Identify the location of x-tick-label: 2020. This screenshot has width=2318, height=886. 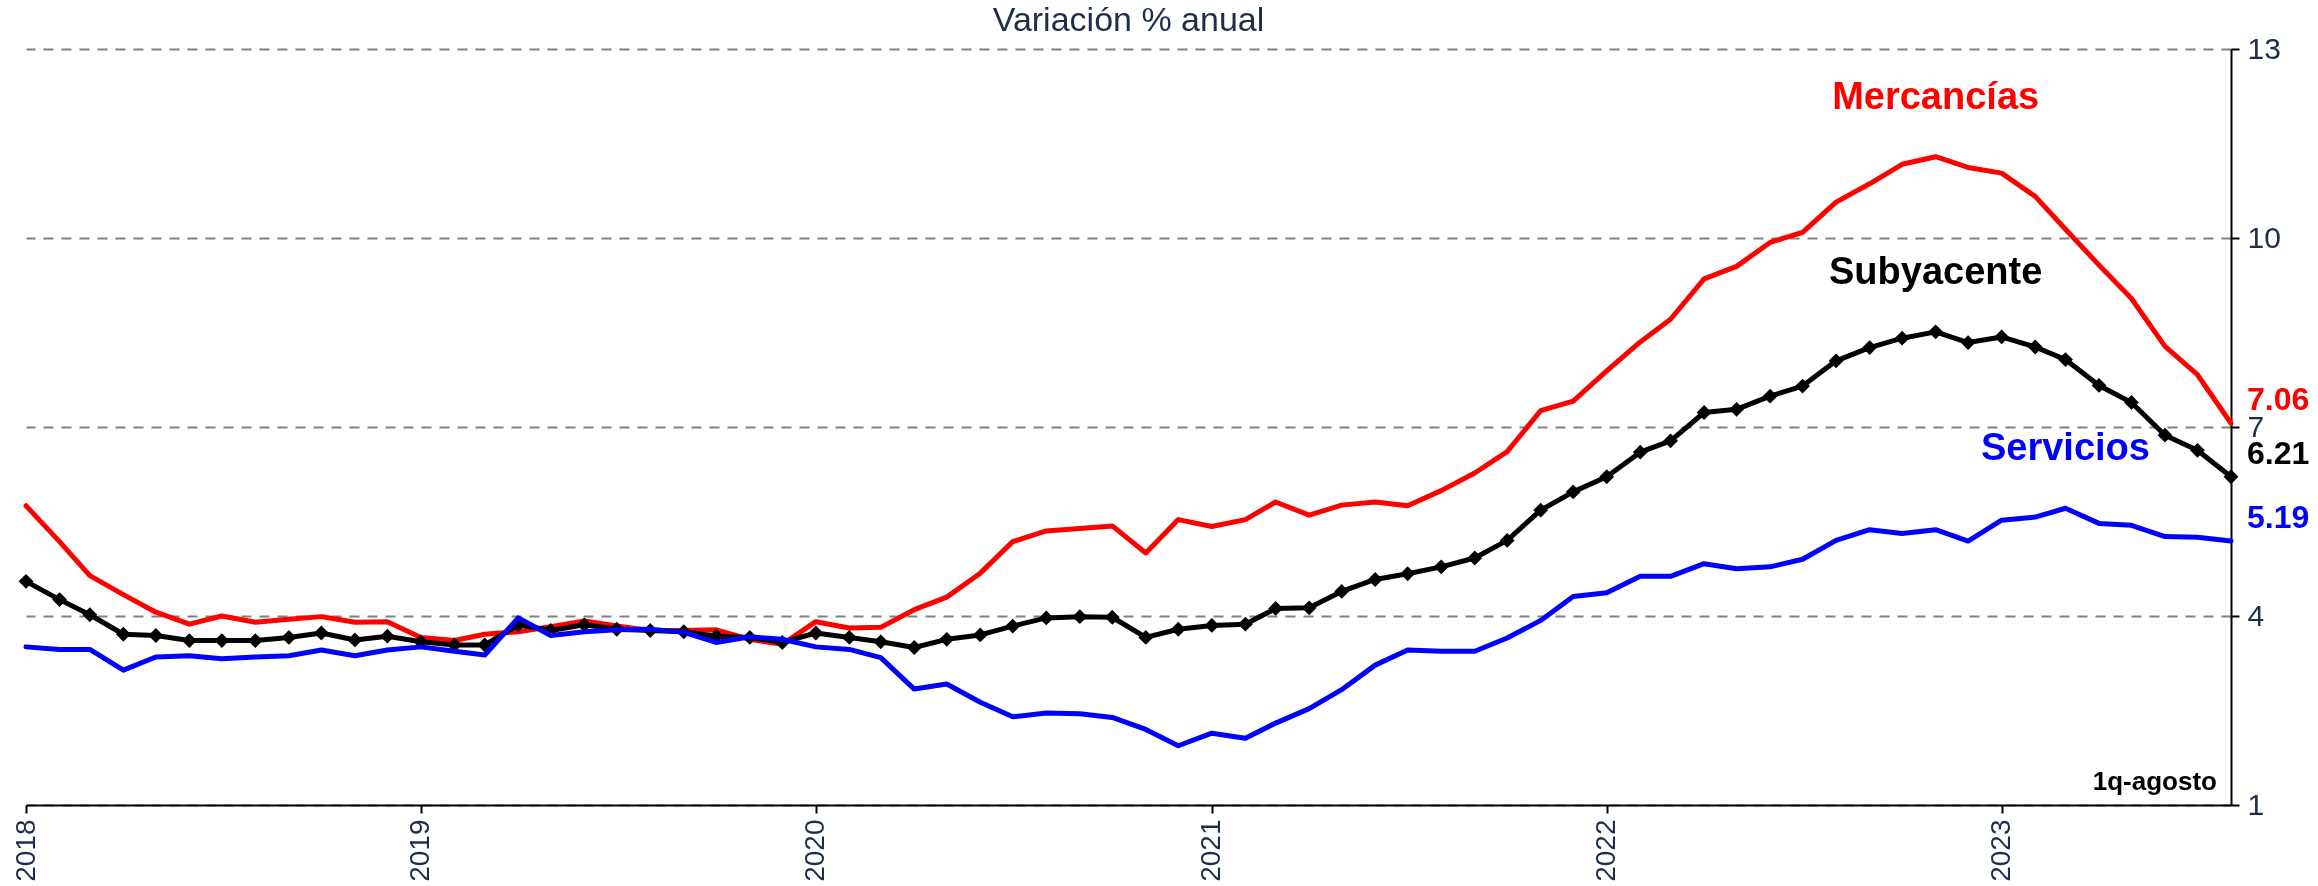
(815, 850).